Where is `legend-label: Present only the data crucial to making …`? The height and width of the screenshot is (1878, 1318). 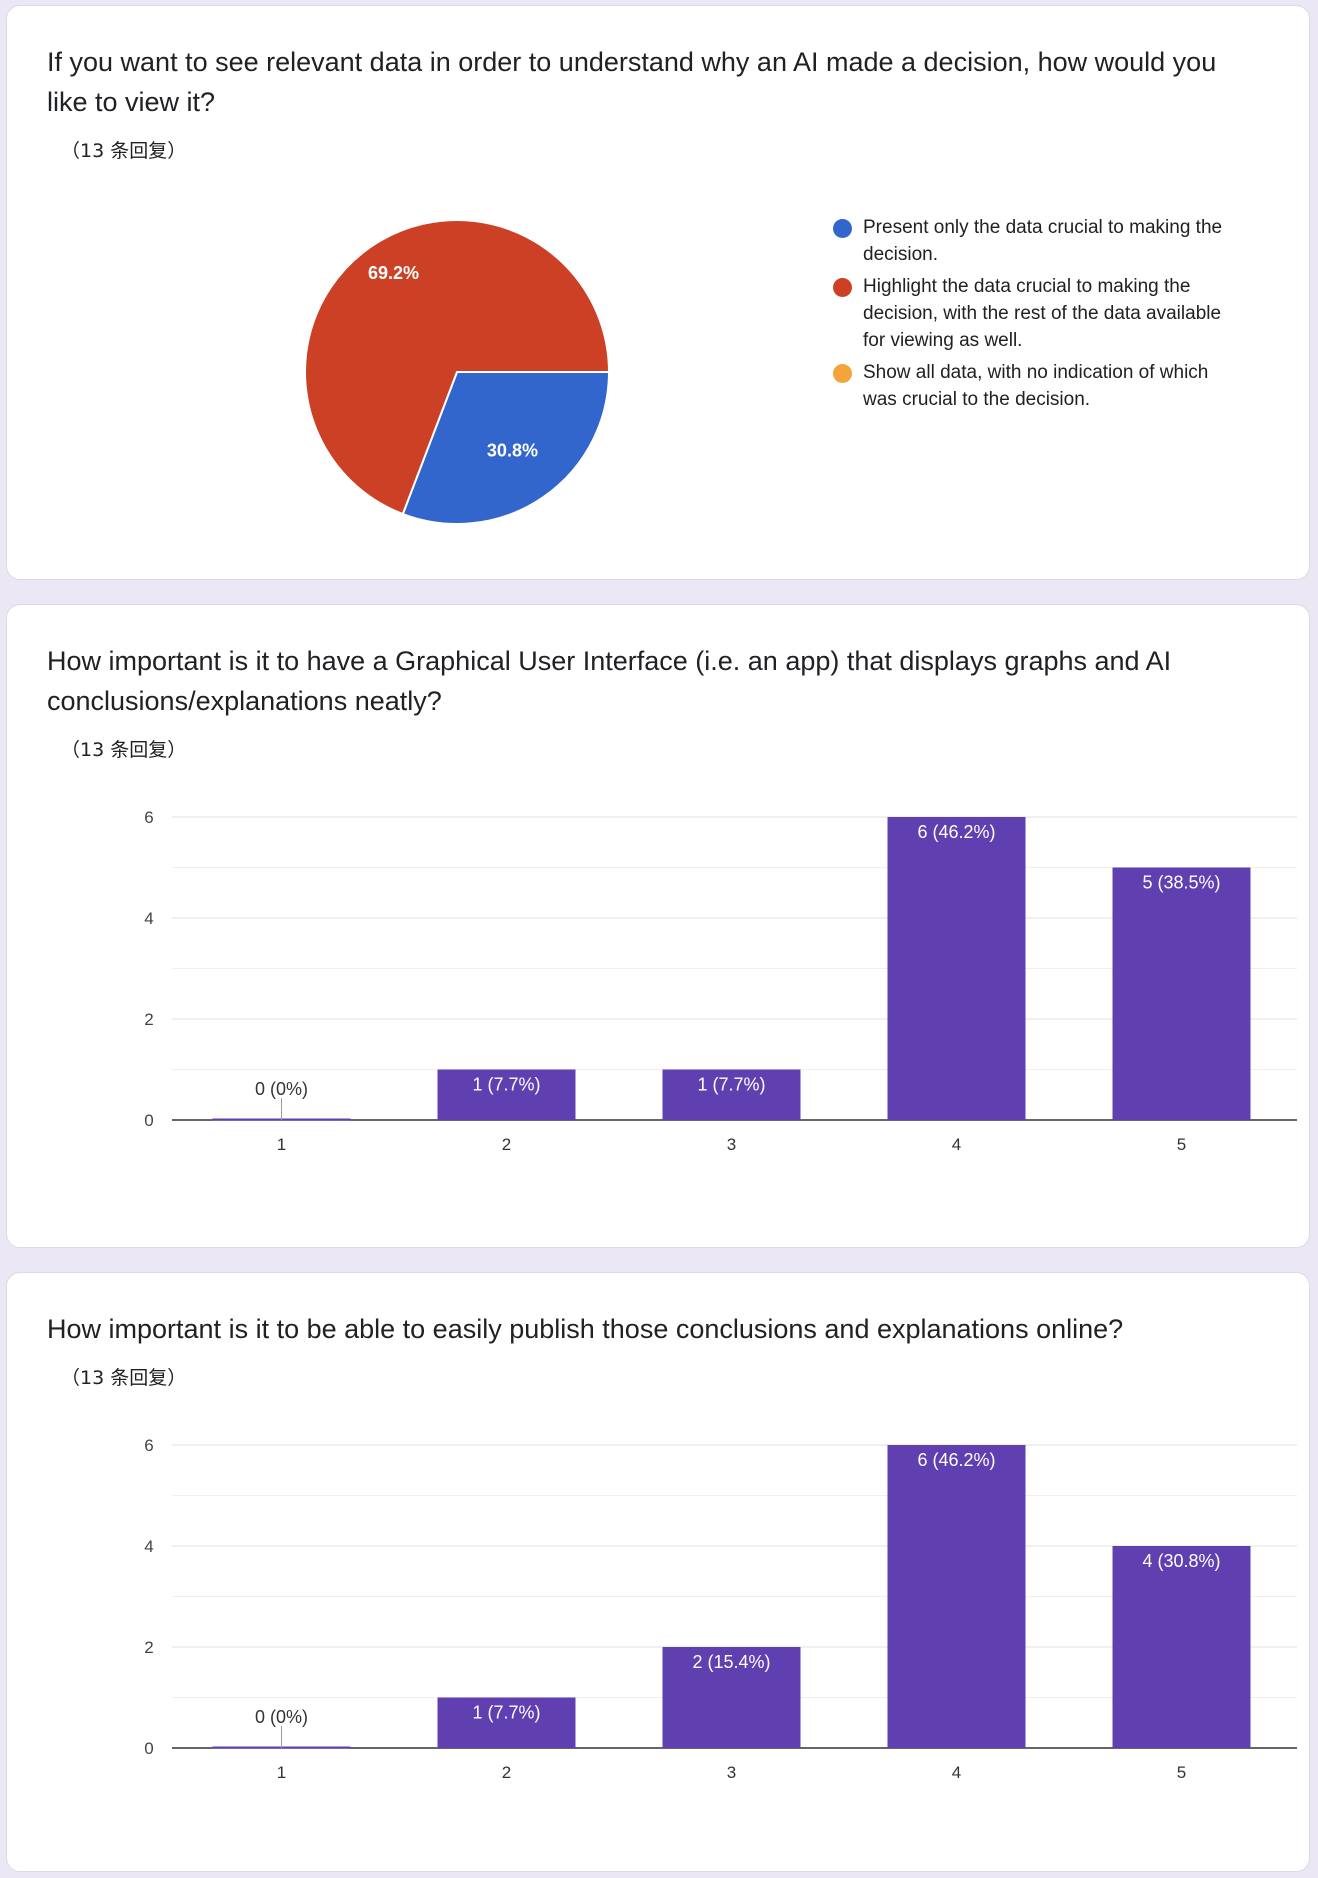
legend-label: Present only the data crucial to making … is located at coordinates (1043, 241).